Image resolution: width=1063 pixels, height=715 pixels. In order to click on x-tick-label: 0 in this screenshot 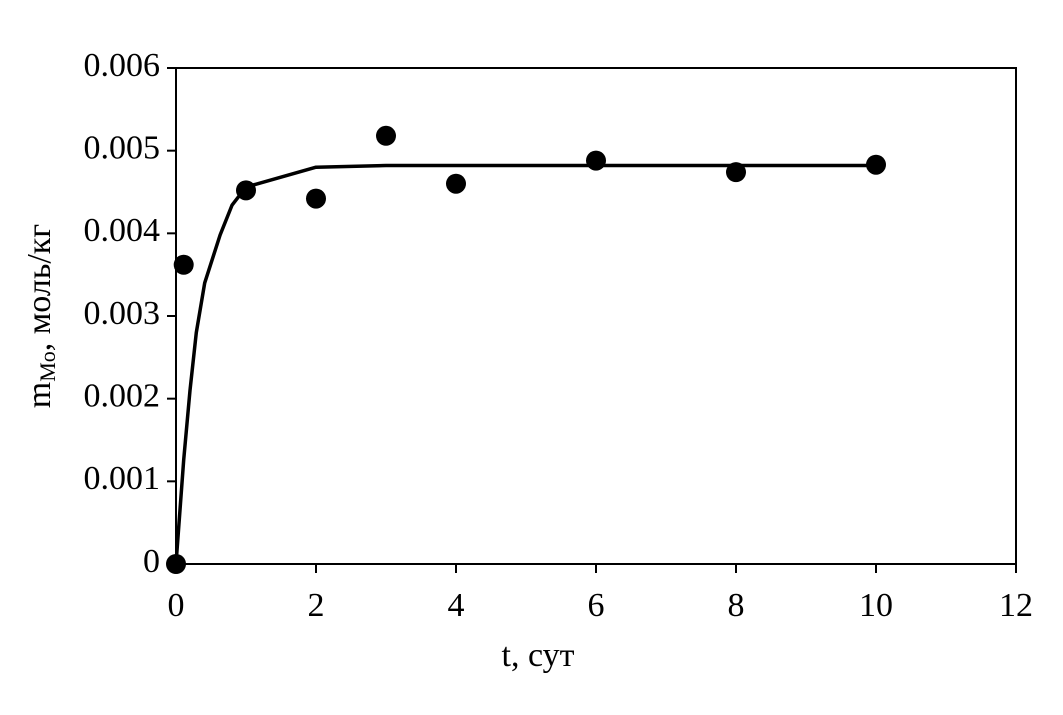, I will do `click(176, 605)`.